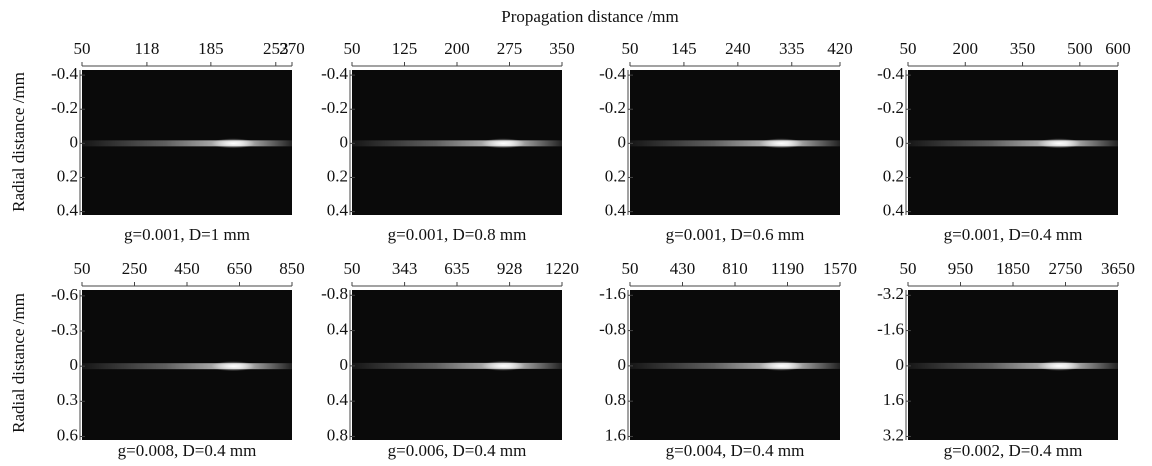 This screenshot has height=466, width=1152. I want to click on x-tick-label: 270, so click(292, 48).